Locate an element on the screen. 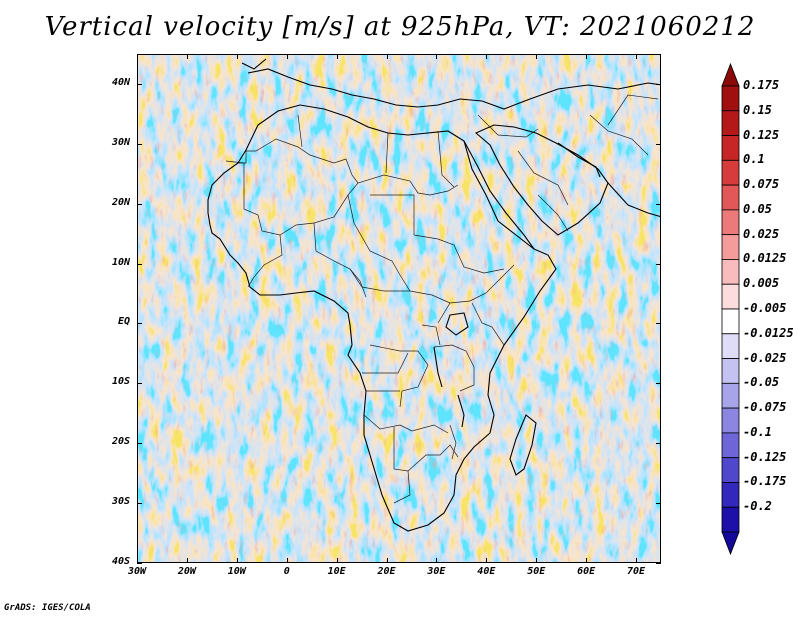  lat-tick-label: 40S is located at coordinates (120, 561).